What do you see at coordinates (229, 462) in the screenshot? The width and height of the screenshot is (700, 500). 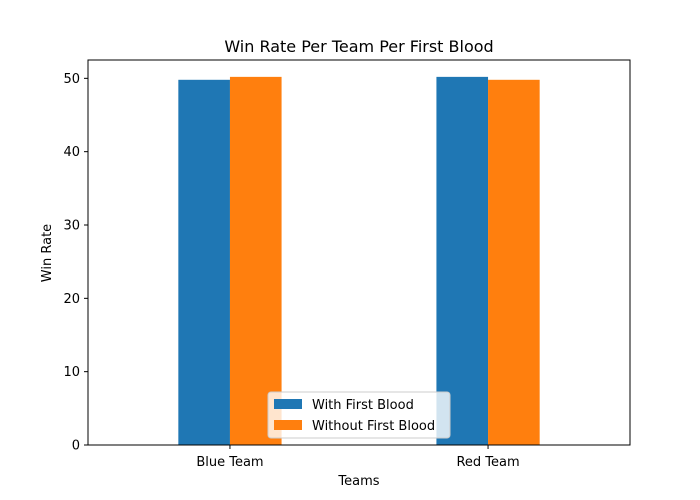 I see `x-tick-label: Blue Team` at bounding box center [229, 462].